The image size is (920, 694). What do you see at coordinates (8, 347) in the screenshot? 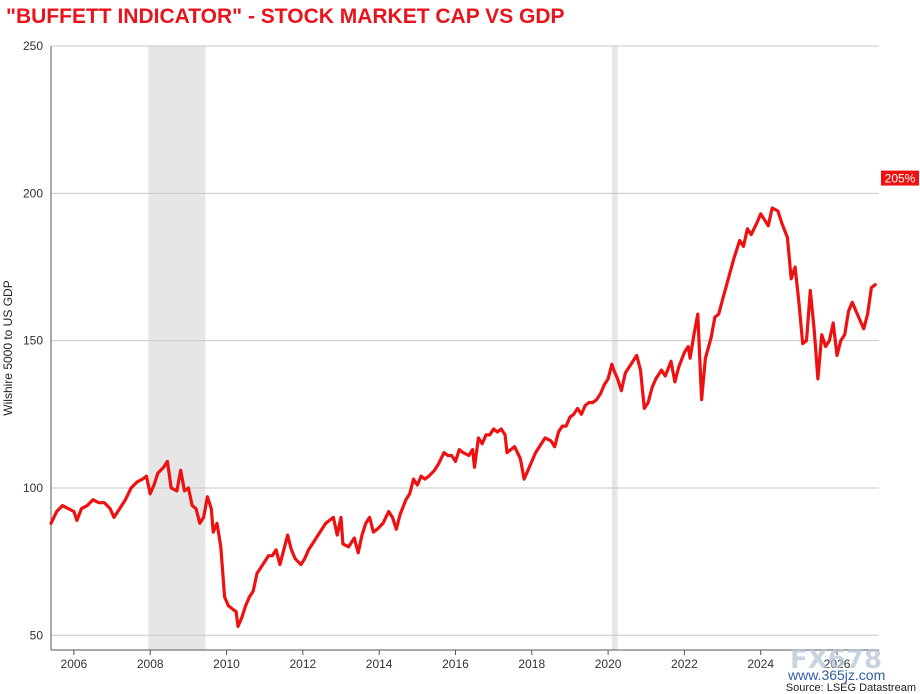
I see `y-axis-label: Wilshire 5000 to US GDP` at bounding box center [8, 347].